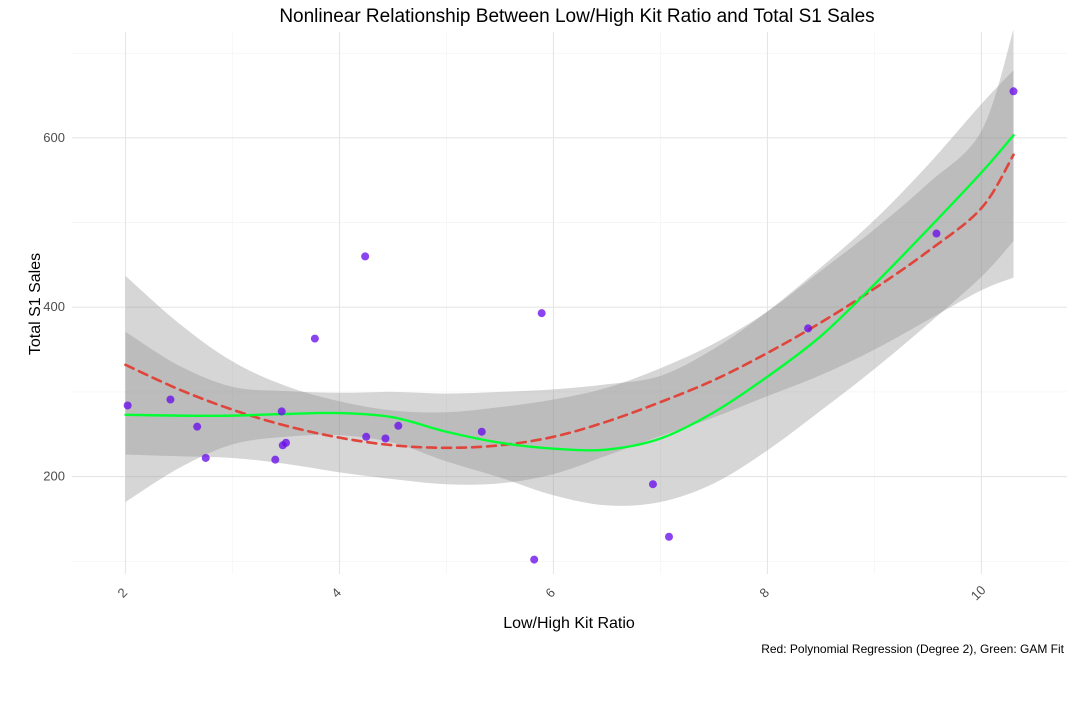 The image size is (1083, 725). What do you see at coordinates (978, 592) in the screenshot?
I see `x-tick-label: 10` at bounding box center [978, 592].